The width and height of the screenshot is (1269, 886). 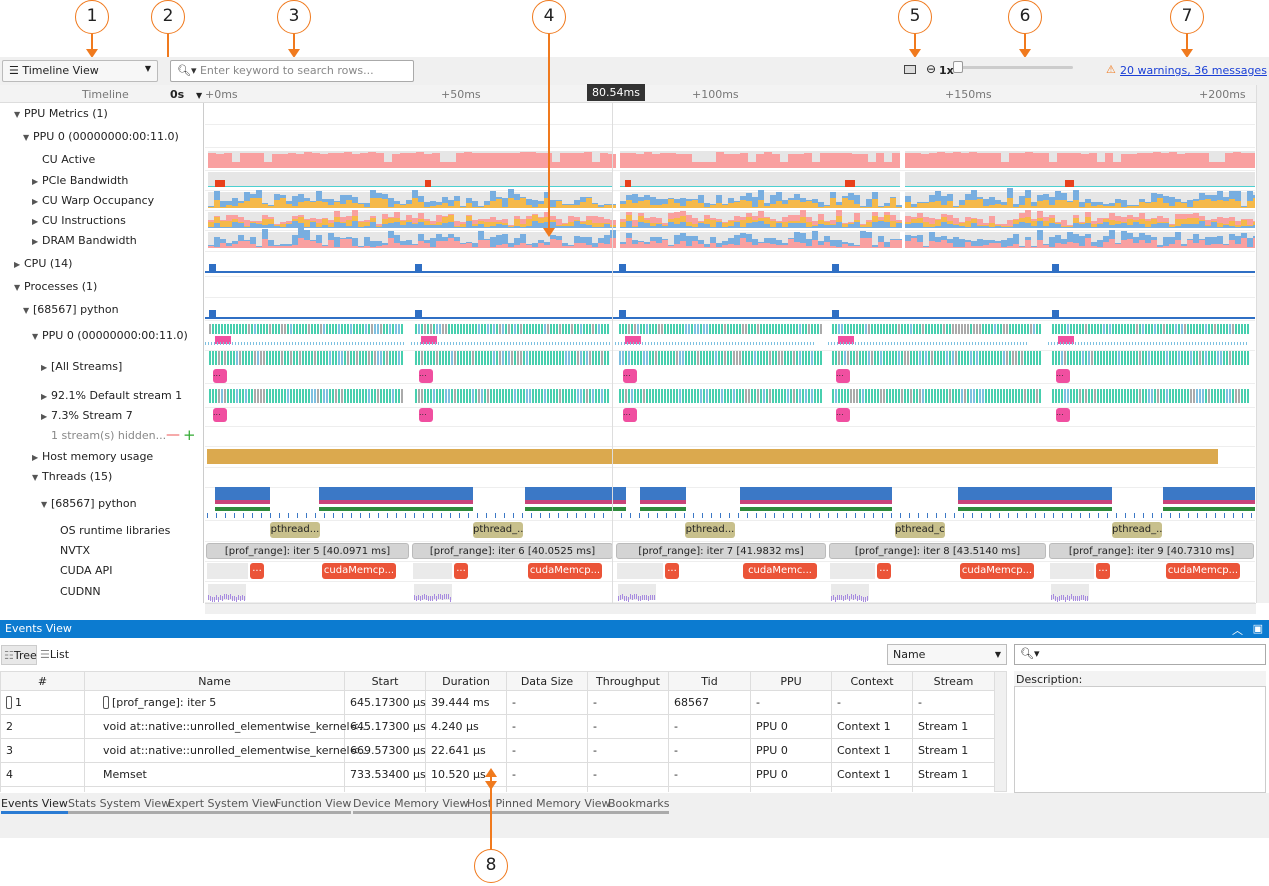 I want to click on events-search-input: 🔍︎▾, so click(x=1140, y=654).